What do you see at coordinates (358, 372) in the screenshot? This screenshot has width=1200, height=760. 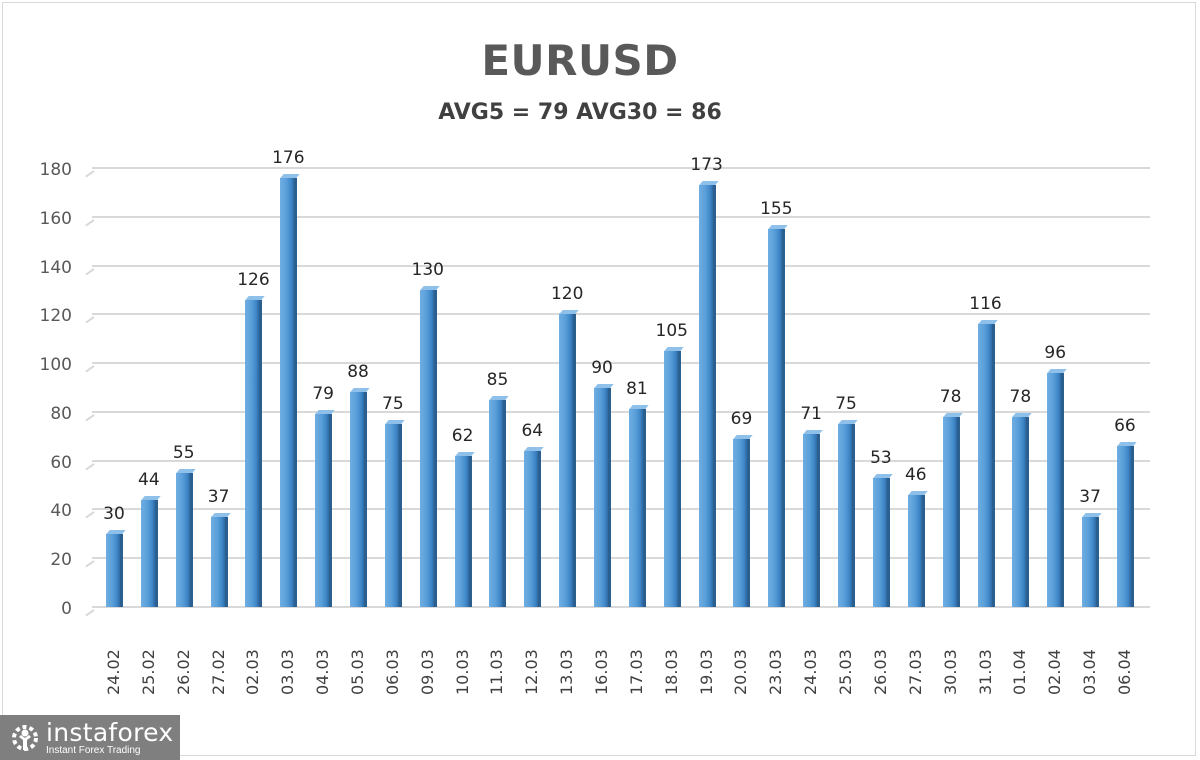 I see `bar-value-label: 88` at bounding box center [358, 372].